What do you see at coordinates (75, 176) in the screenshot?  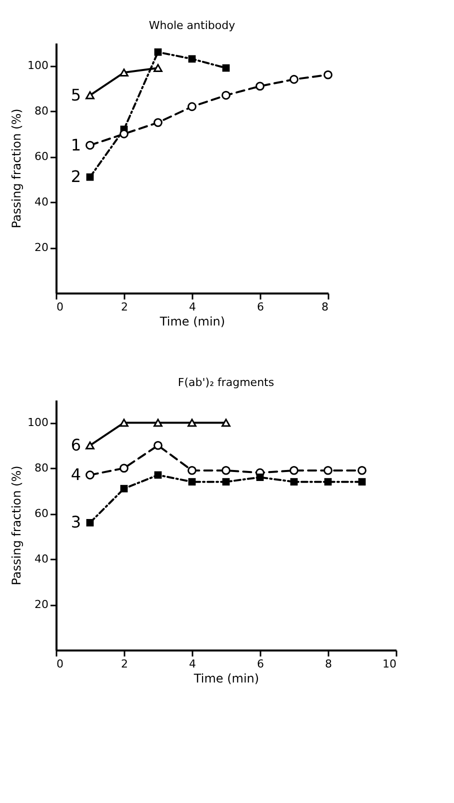 I see `series-label: 2` at bounding box center [75, 176].